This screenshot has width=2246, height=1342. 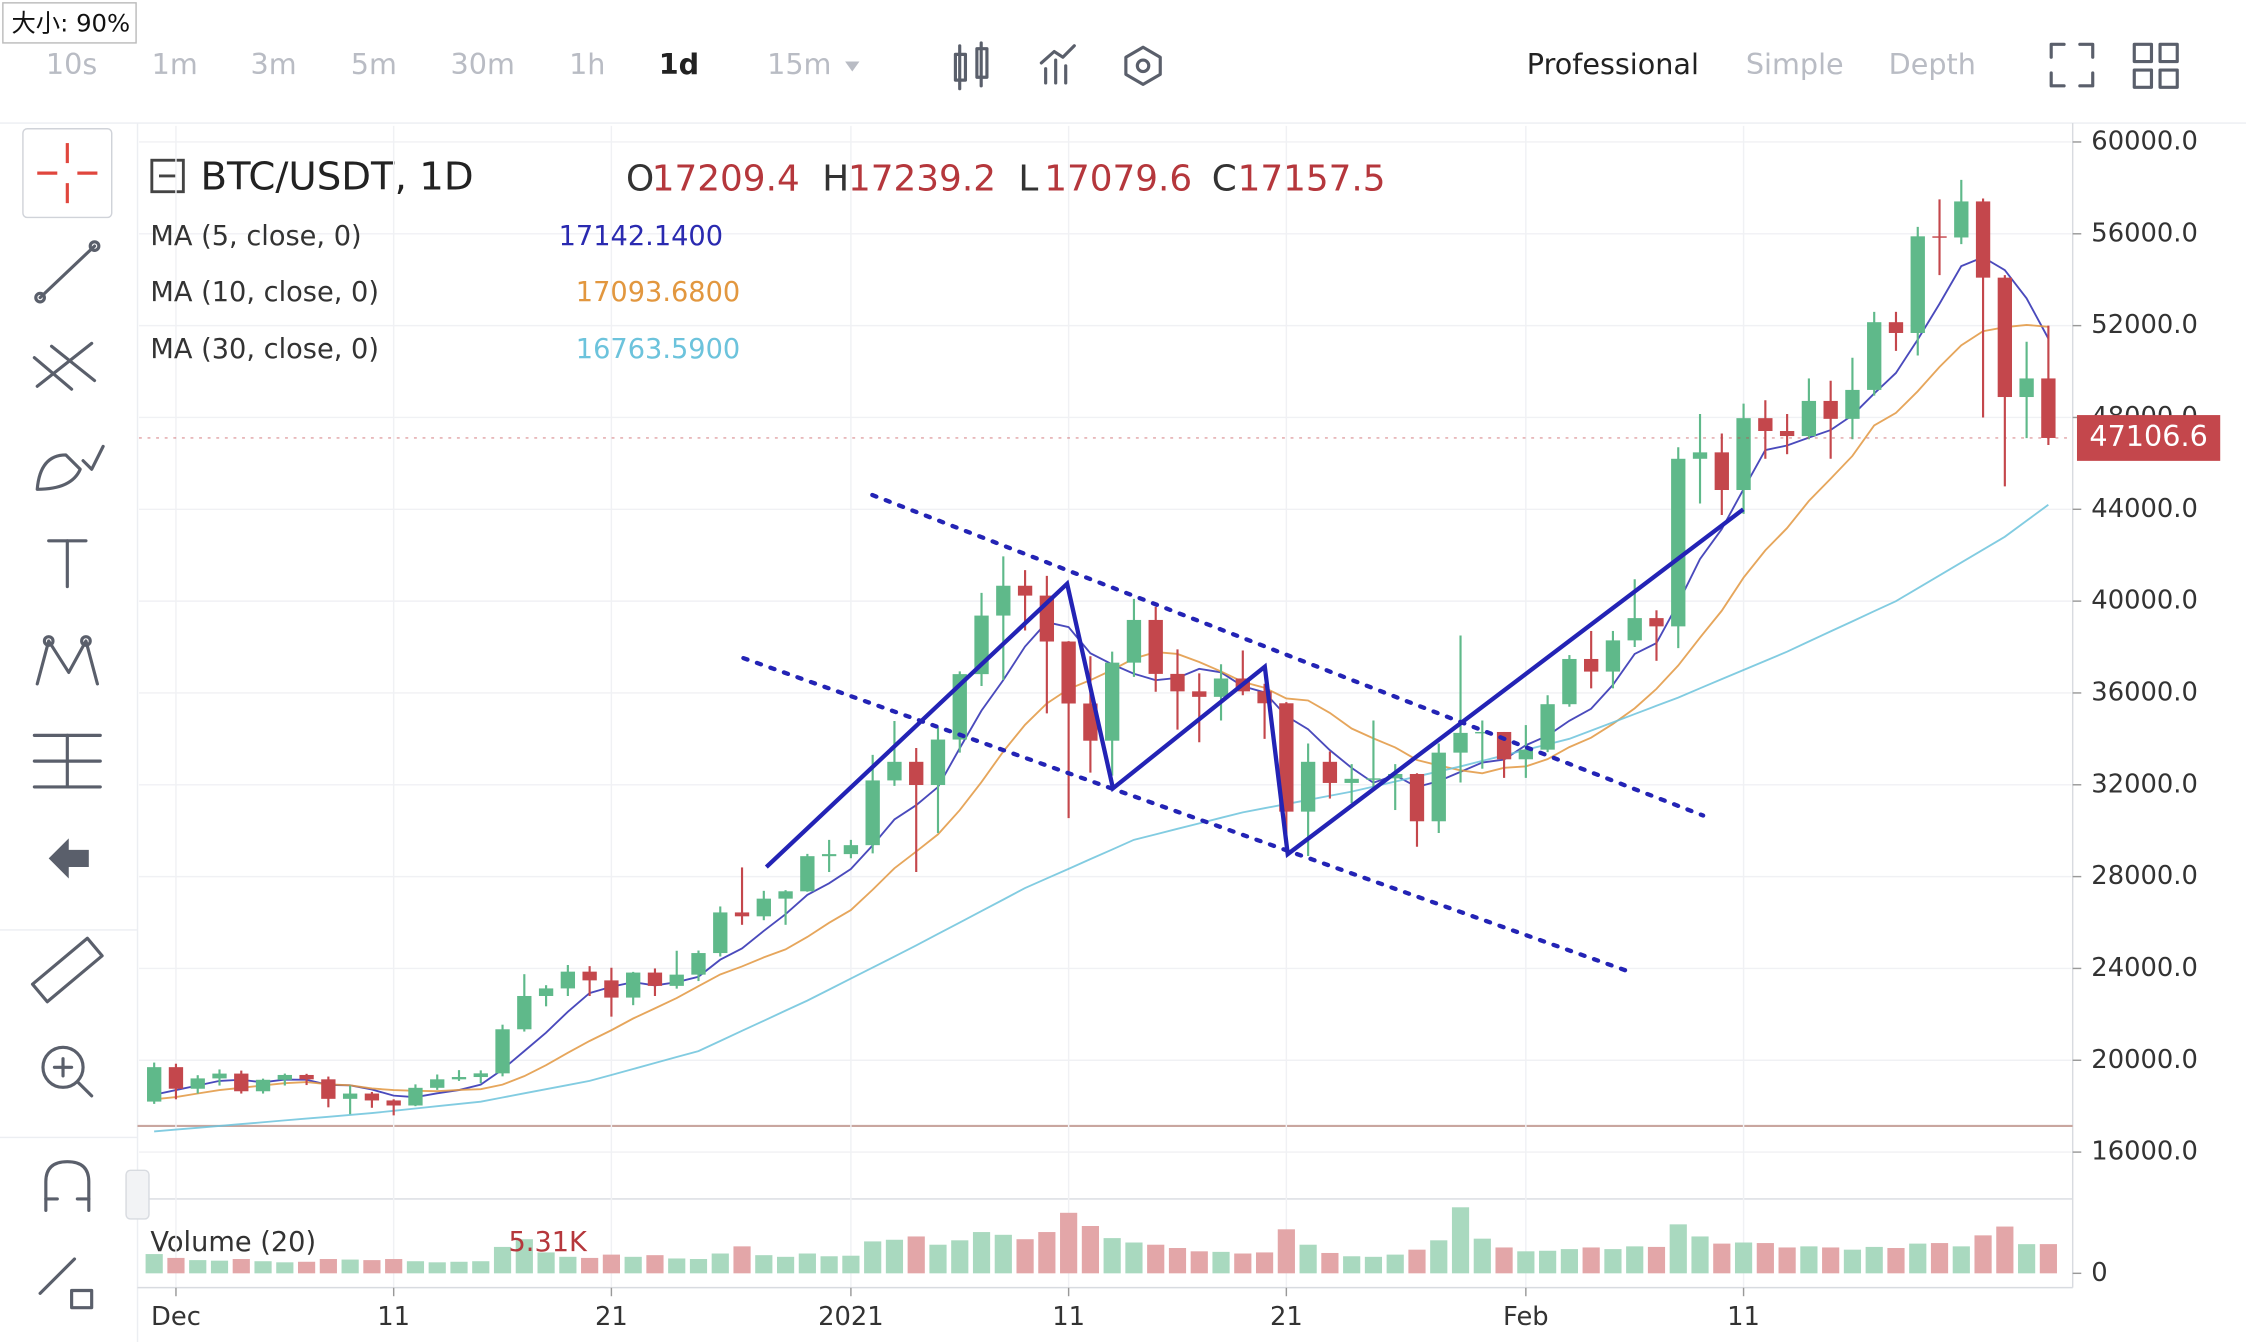 I want to click on interval-button: 1m, so click(x=175, y=64).